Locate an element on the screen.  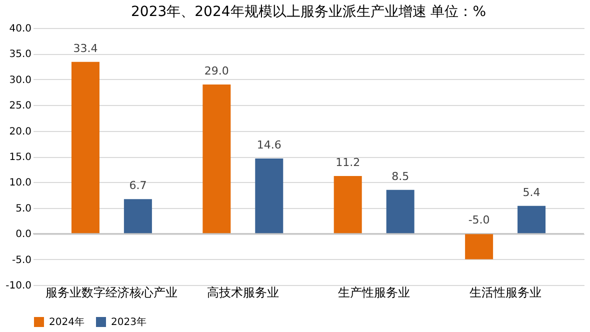
x-tick-label: 高技术服务业 is located at coordinates (242, 293).